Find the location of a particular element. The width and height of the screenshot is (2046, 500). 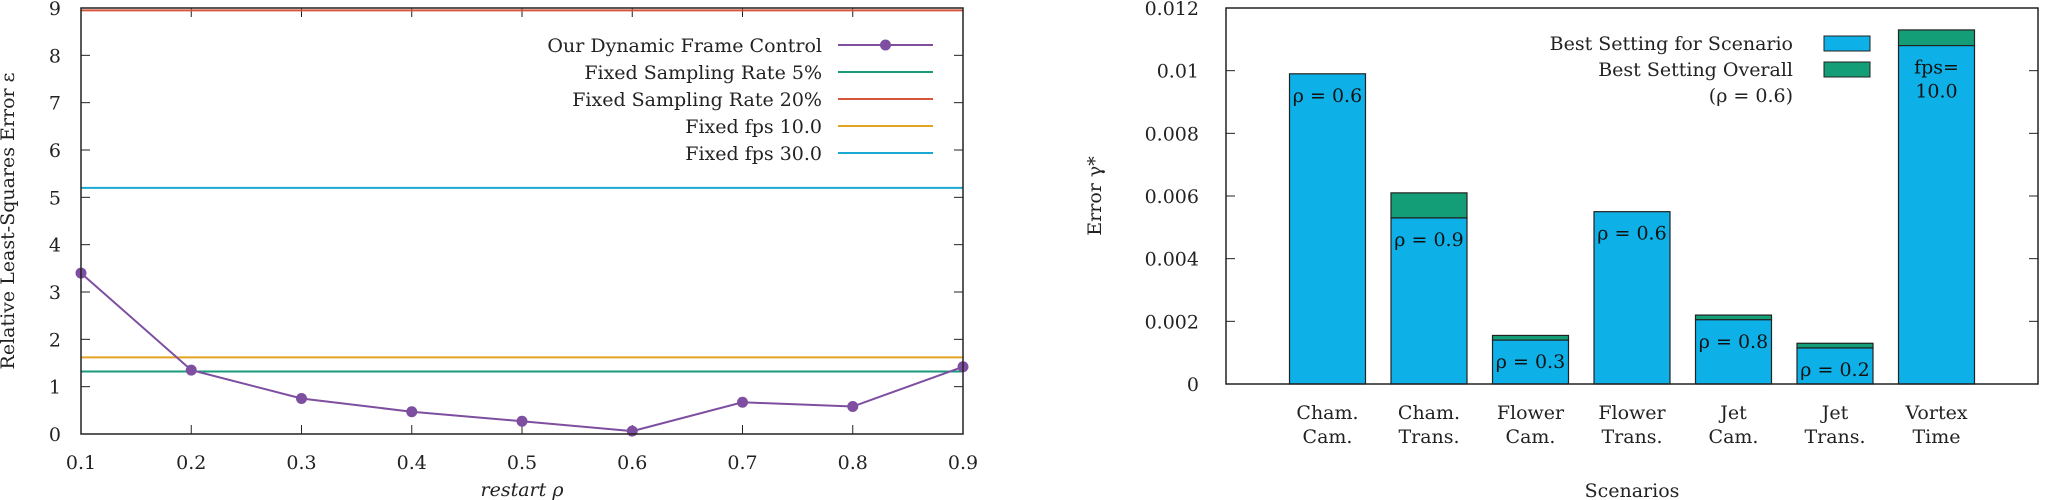

bar-label: fps= is located at coordinates (1936, 68).